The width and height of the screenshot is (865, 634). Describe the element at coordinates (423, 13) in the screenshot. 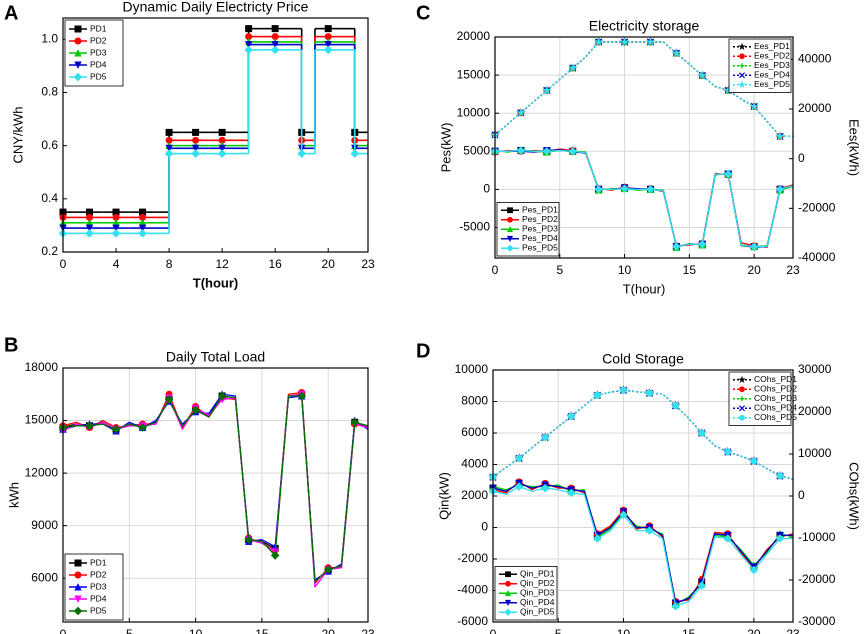

I see `panel-label: C` at that location.